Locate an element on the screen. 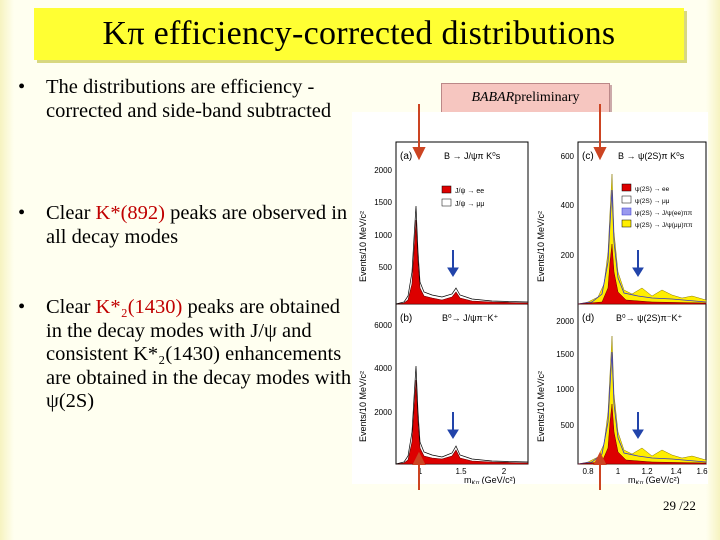  ytick-c-200: 200 is located at coordinates (568, 255).